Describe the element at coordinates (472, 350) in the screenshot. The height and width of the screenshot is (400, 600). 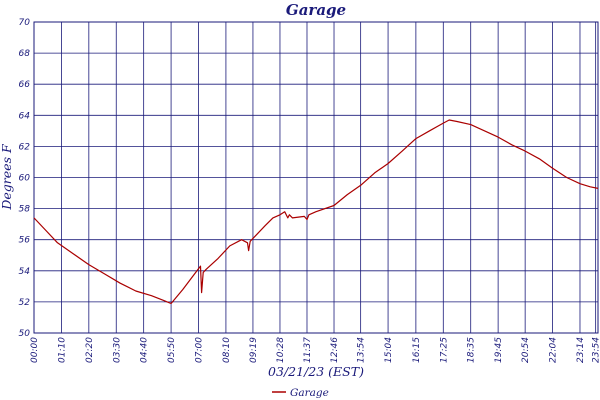
I see `x-tick-label: 18:35` at that location.